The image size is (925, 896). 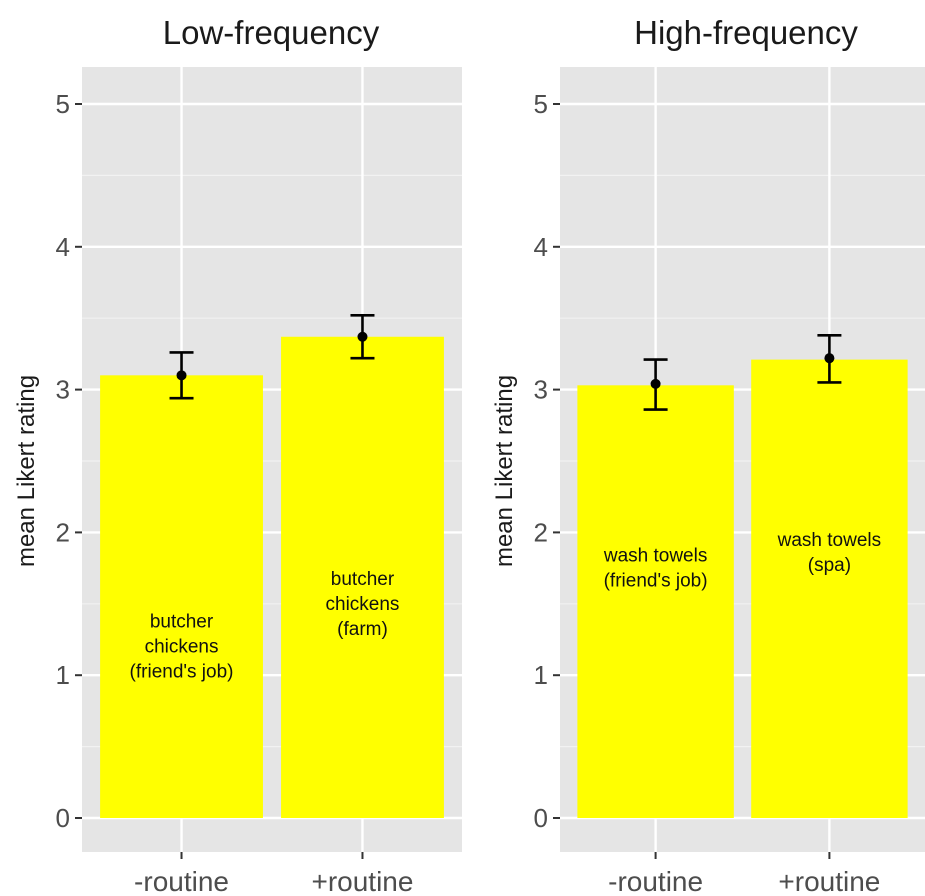 I want to click on panel-2-ytick-label: 0, so click(x=541, y=818).